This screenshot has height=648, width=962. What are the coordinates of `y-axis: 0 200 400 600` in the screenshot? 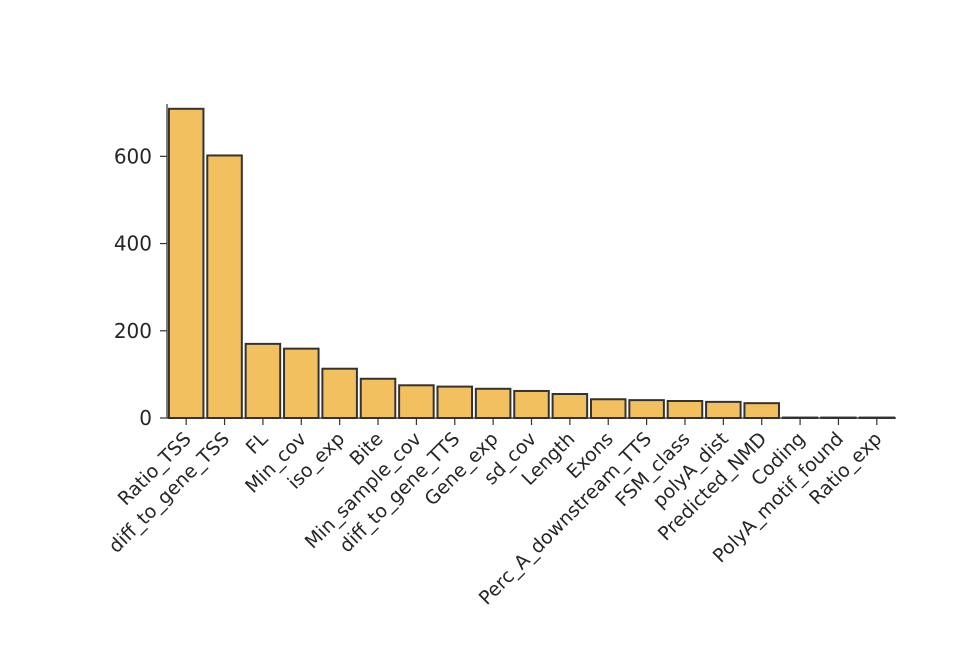 It's located at (141, 267).